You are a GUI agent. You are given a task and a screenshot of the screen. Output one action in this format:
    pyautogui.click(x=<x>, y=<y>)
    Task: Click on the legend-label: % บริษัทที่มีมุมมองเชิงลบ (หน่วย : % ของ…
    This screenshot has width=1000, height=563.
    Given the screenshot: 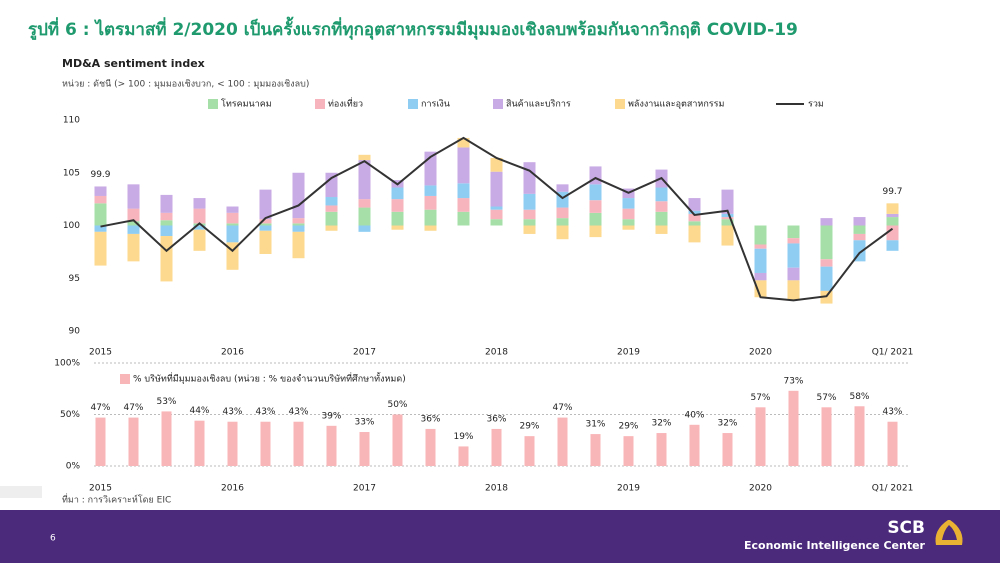 What is the action you would take?
    pyautogui.click(x=269, y=378)
    